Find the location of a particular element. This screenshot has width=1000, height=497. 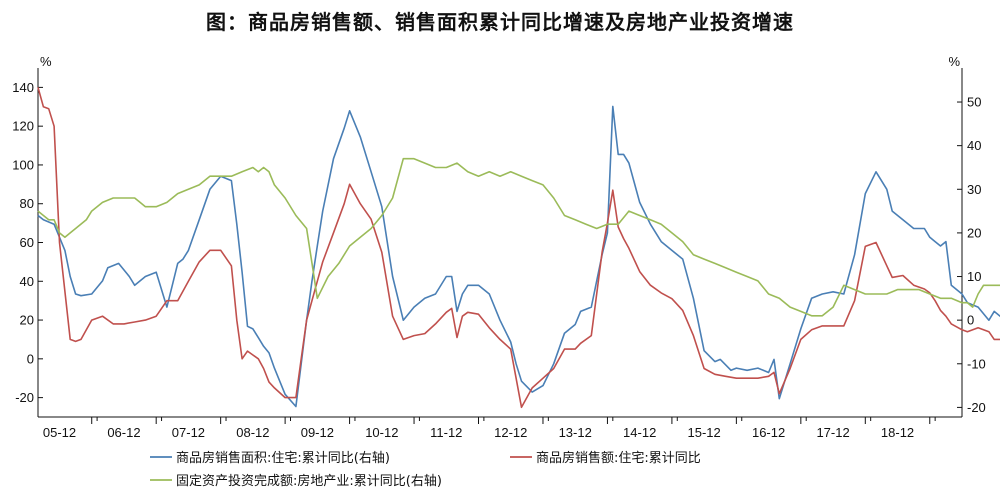

left-tick-label: 20 is located at coordinates (27, 320).